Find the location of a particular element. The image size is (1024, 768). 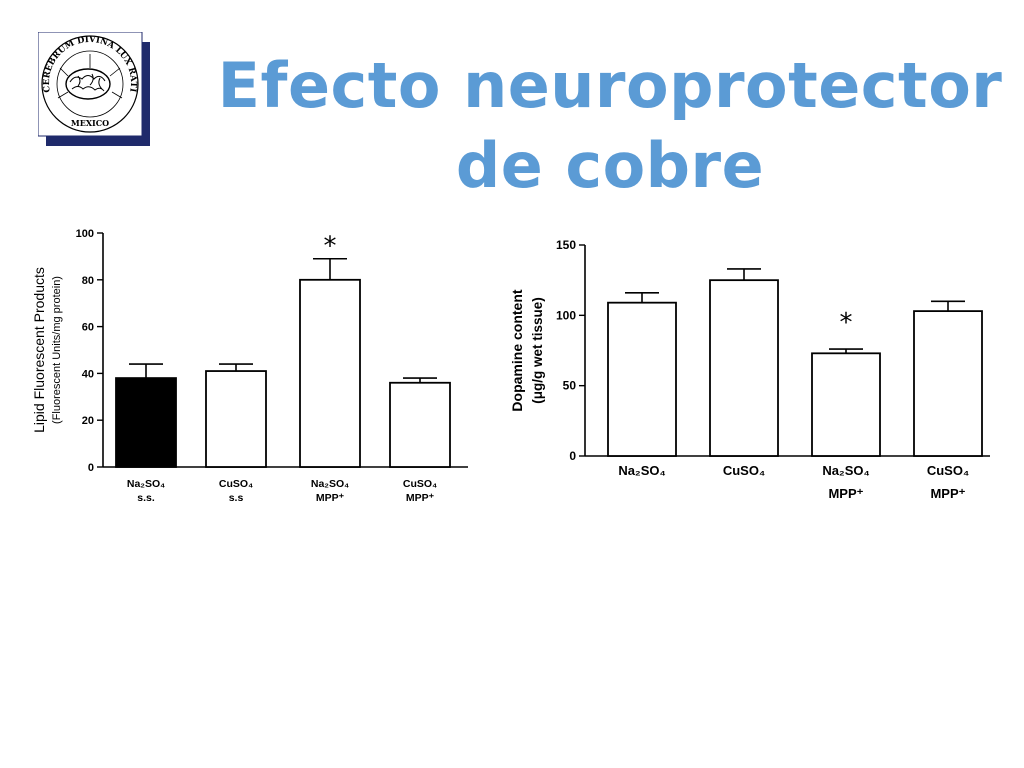

y-axis-label-units: (μg/g wet tissue) is located at coordinates (537, 350).